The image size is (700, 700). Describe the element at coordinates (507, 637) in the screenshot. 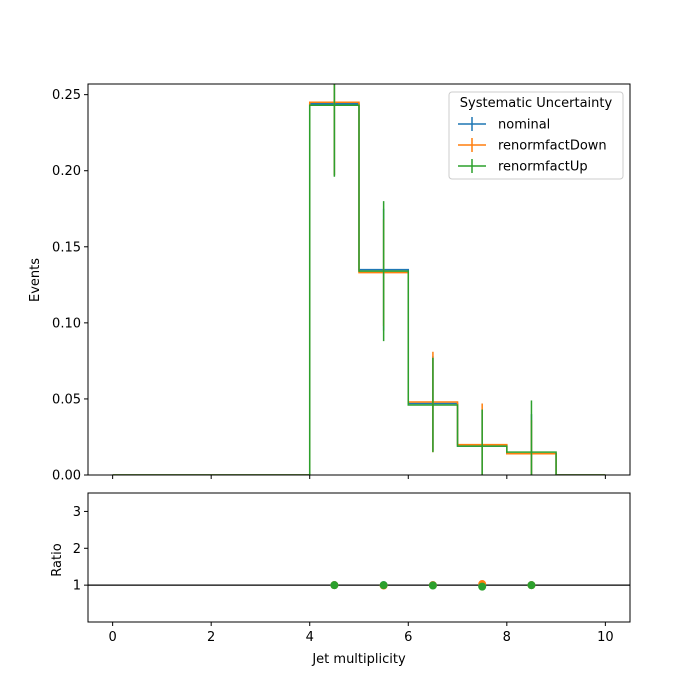

I see `ratio-x-tick-label: 8` at that location.